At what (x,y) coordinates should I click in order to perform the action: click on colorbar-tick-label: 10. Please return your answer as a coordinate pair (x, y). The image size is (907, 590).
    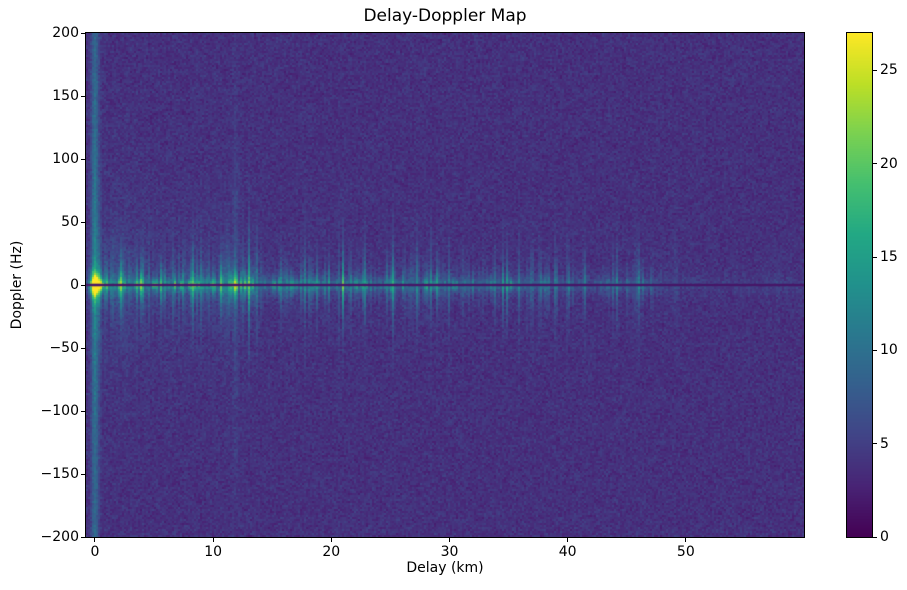
    Looking at the image, I should click on (889, 350).